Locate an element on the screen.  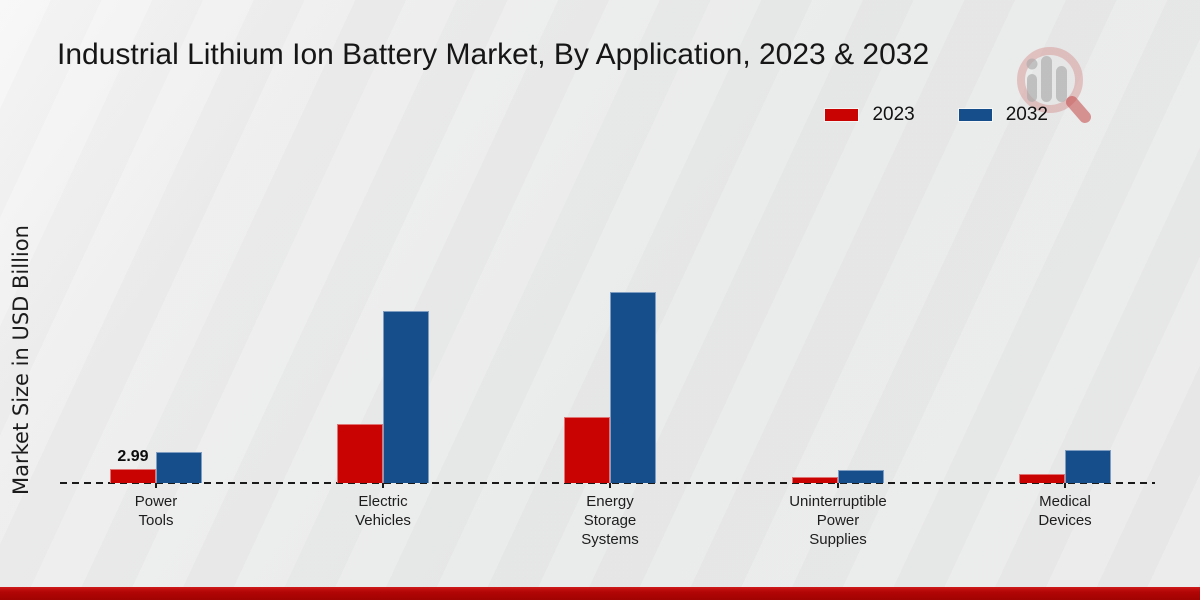
bar-2023-power-tools is located at coordinates (133, 476).